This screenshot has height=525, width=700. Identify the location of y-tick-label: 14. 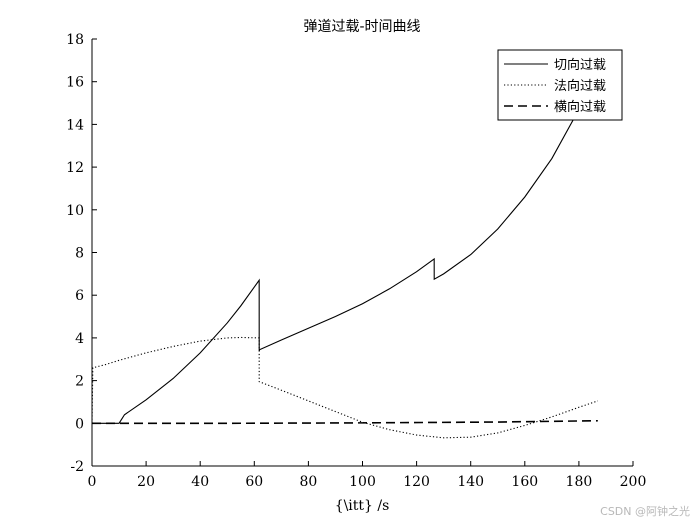
(75, 125).